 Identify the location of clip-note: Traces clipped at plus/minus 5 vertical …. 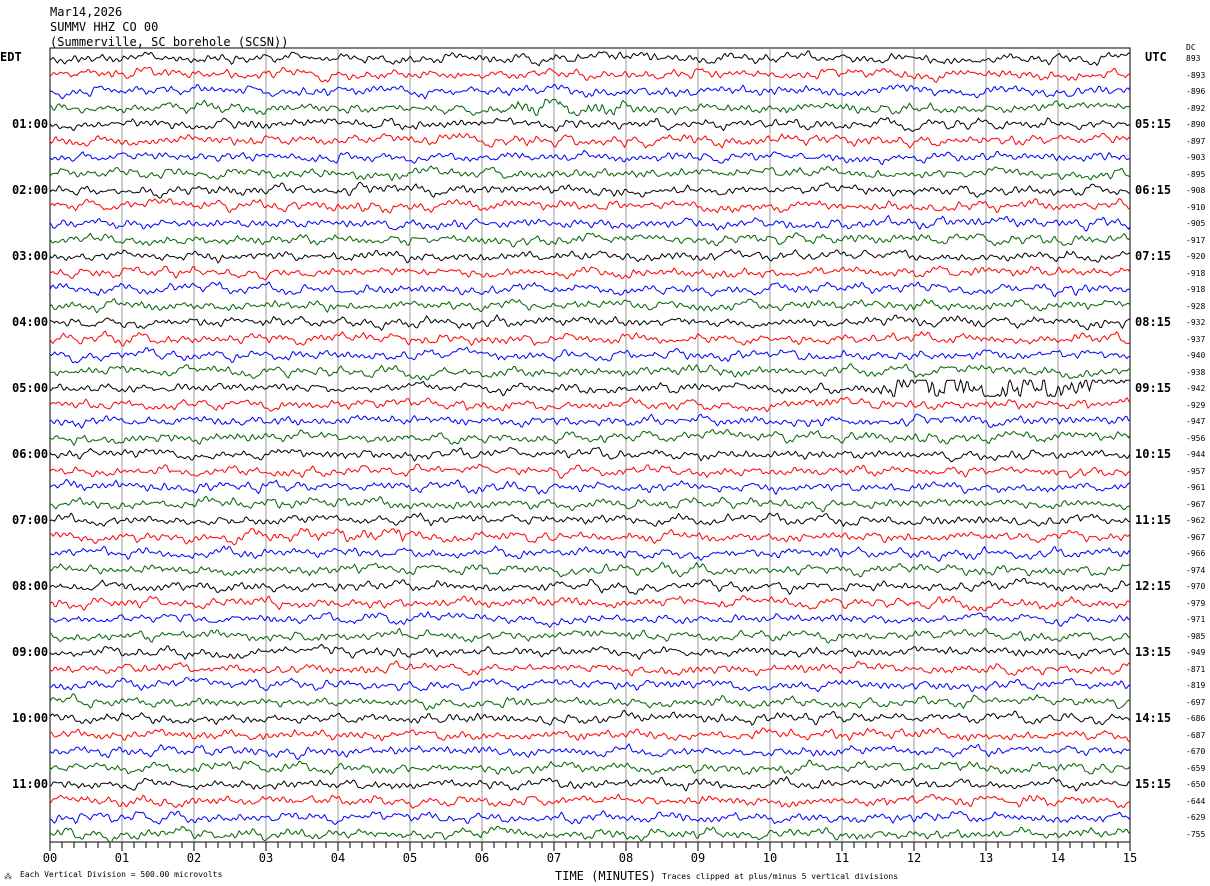
(780, 876).